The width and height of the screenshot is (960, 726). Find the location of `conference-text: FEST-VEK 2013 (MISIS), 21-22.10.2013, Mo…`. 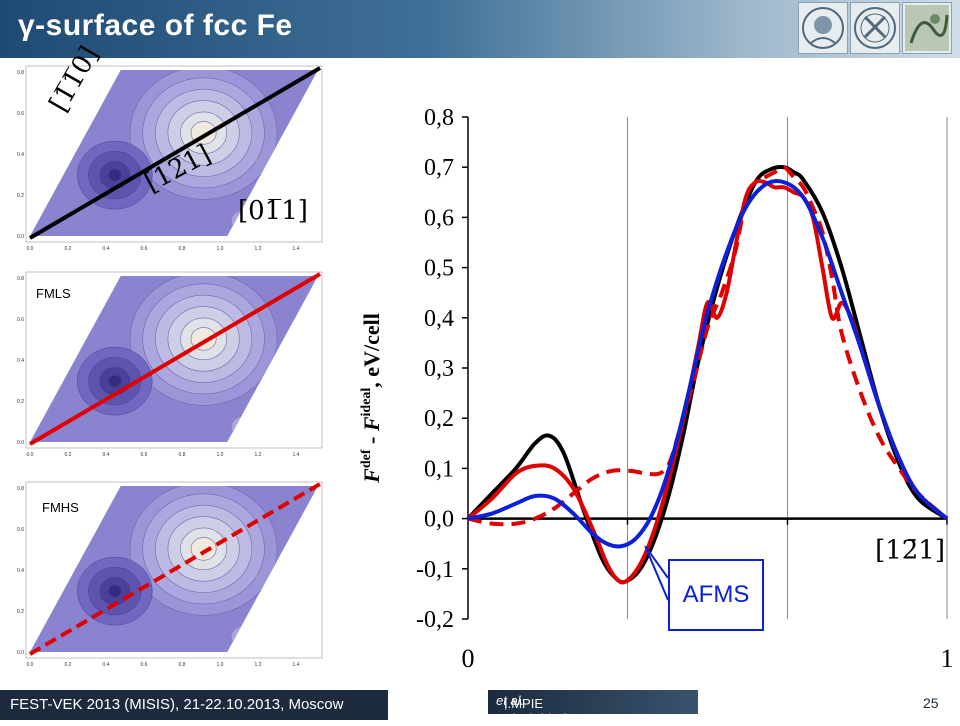

conference-text: FEST-VEK 2013 (MISIS), 21-22.10.2013, Mo… is located at coordinates (177, 704).